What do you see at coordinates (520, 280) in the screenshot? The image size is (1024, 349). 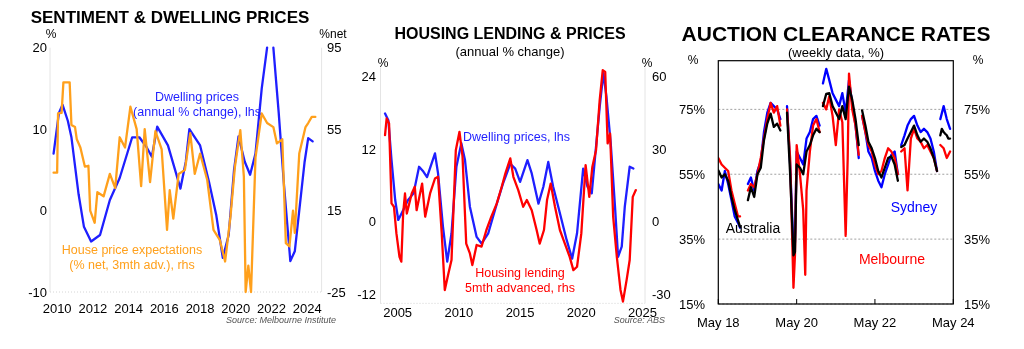 I see `series-label: Housing lending 5mth advanced, rhs` at bounding box center [520, 280].